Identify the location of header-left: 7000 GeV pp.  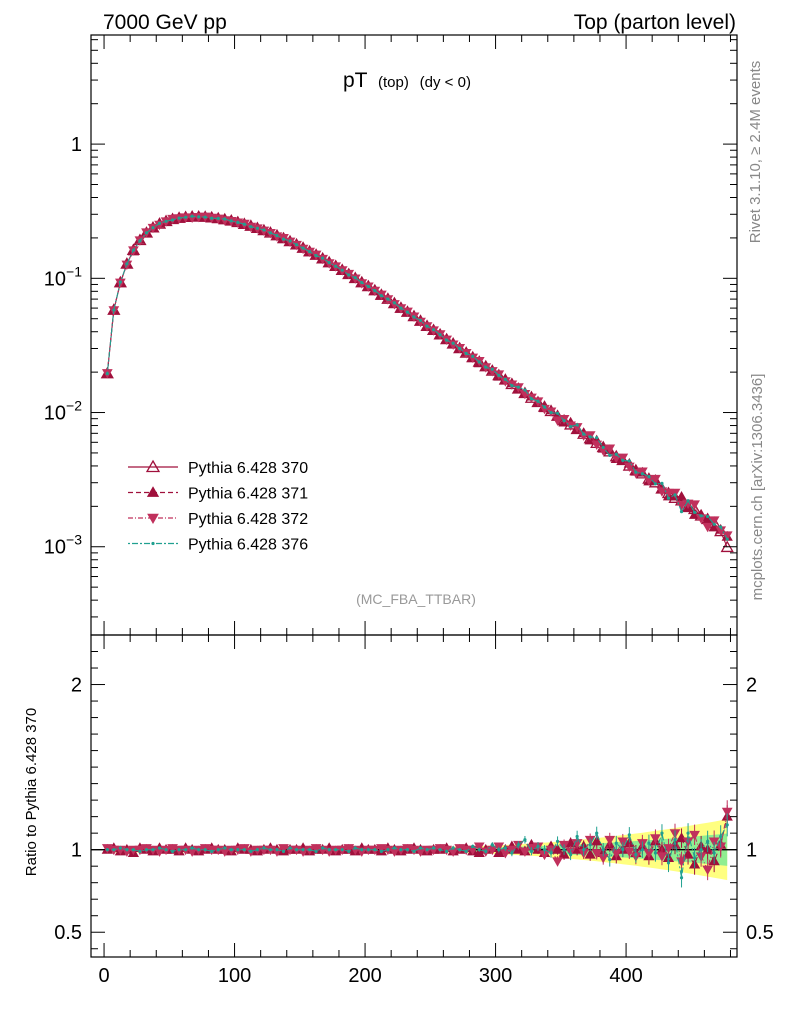
(165, 22).